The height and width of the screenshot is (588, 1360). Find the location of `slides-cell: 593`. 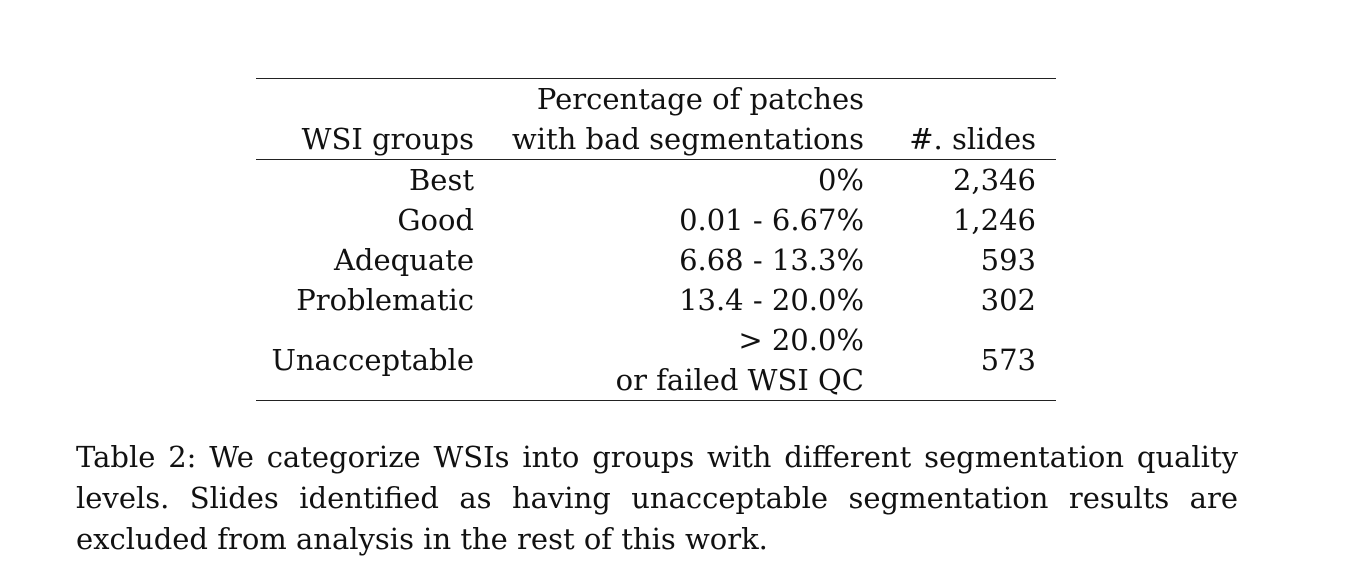

slides-cell: 593 is located at coordinates (1008, 260).